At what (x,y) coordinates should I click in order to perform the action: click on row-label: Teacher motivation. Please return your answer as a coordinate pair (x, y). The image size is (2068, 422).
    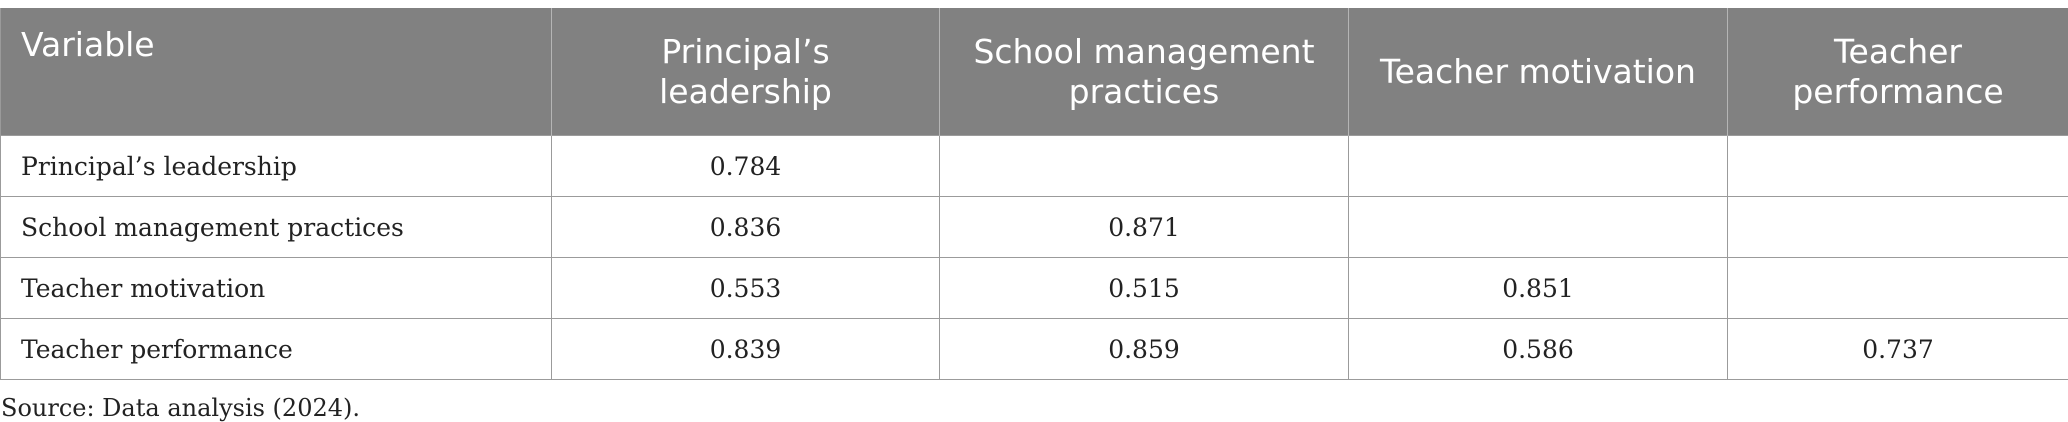
    Looking at the image, I should click on (276, 288).